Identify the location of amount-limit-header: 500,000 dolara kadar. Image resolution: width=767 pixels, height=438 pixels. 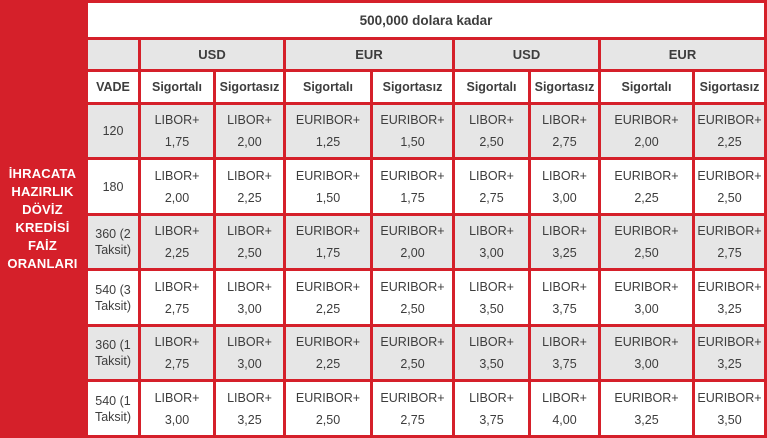
(426, 20).